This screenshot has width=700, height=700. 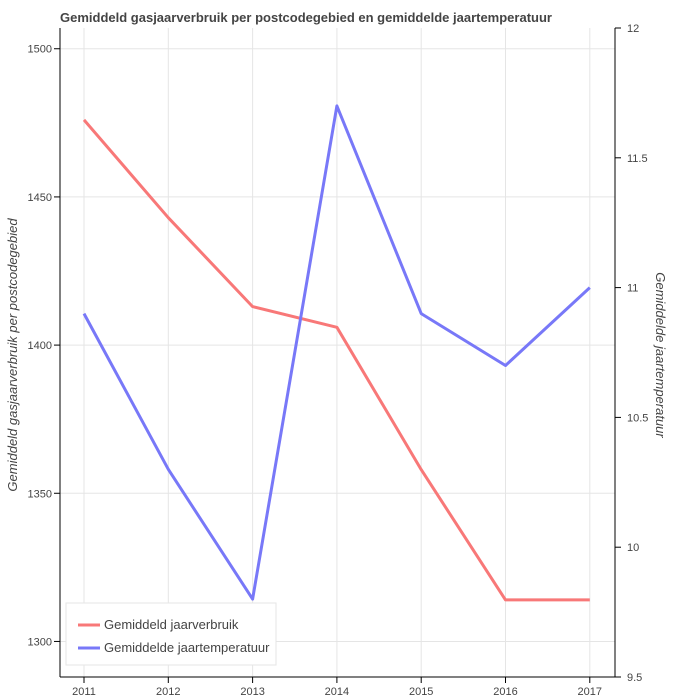 What do you see at coordinates (633, 548) in the screenshot?
I see `y-right-tick-label: 10` at bounding box center [633, 548].